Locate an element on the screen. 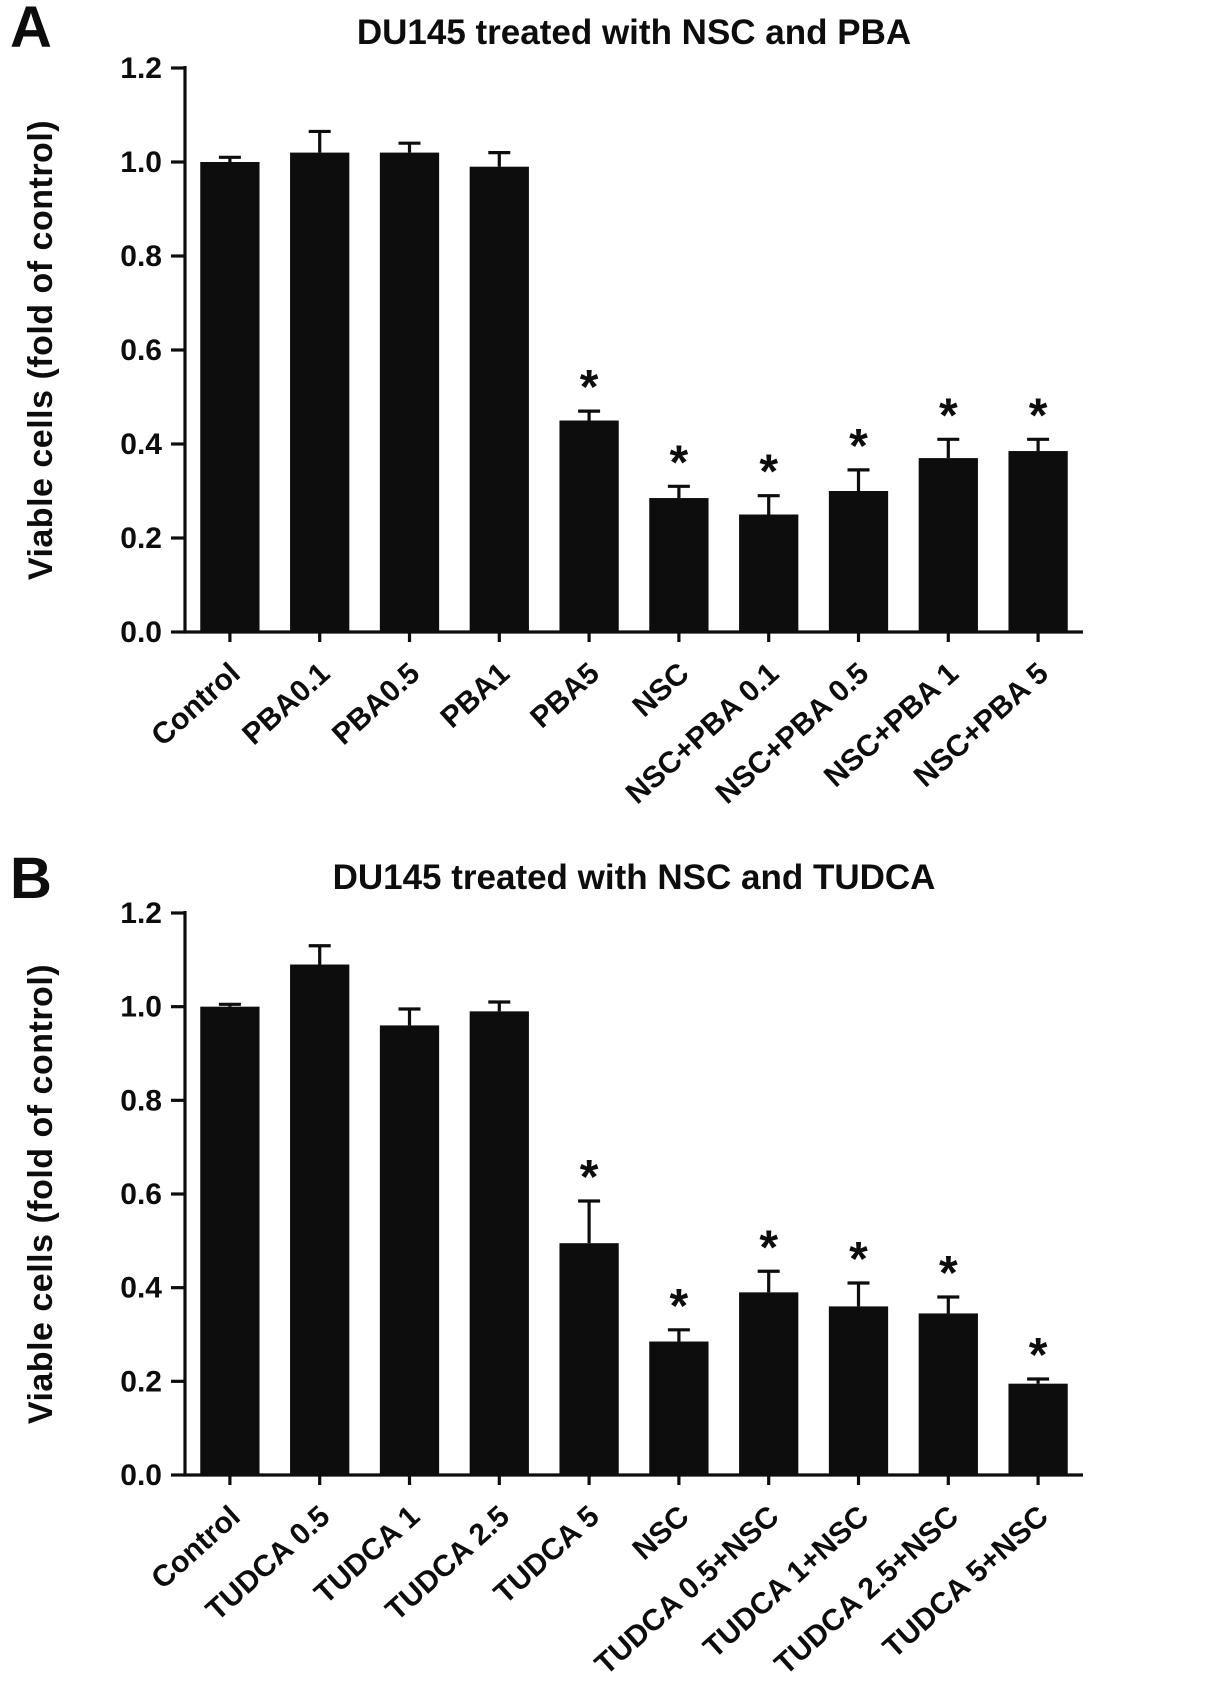  chart-title: DU145 treated with NSC and TUDCA is located at coordinates (634, 877).